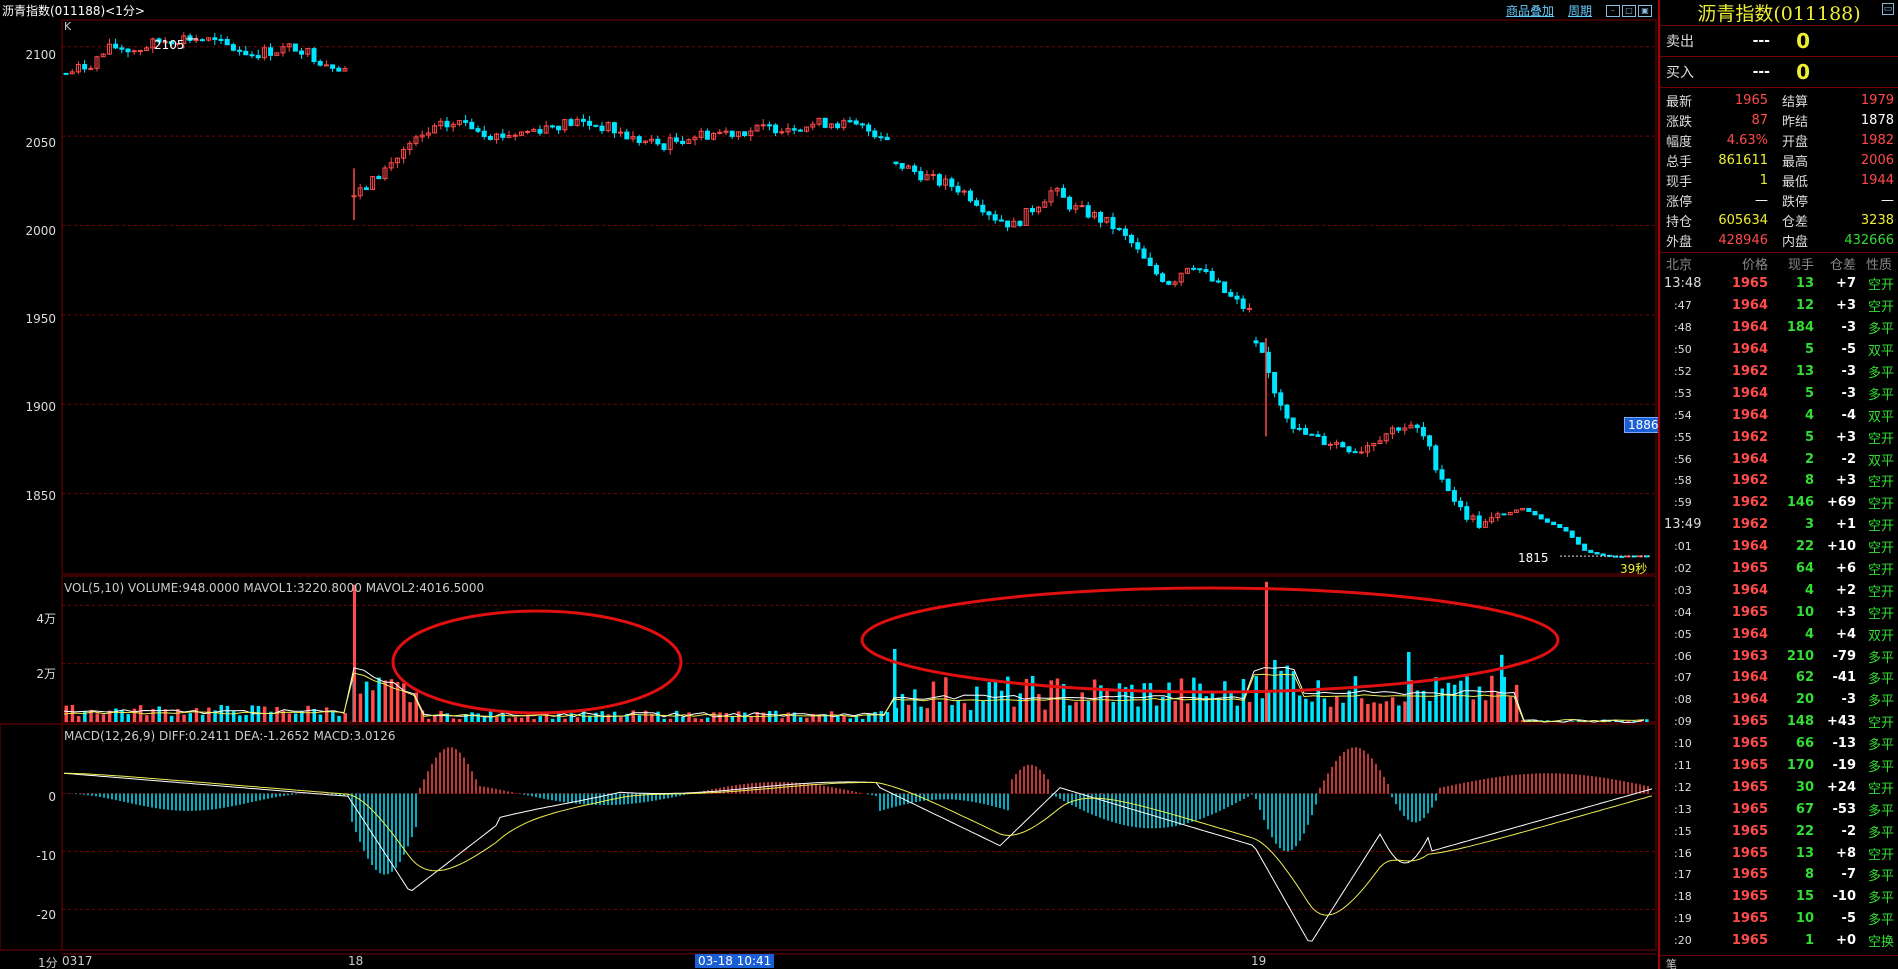 Image resolution: width=1898 pixels, height=969 pixels. What do you see at coordinates (1679, 122) in the screenshot?
I see `quote-label: 涨跌` at bounding box center [1679, 122].